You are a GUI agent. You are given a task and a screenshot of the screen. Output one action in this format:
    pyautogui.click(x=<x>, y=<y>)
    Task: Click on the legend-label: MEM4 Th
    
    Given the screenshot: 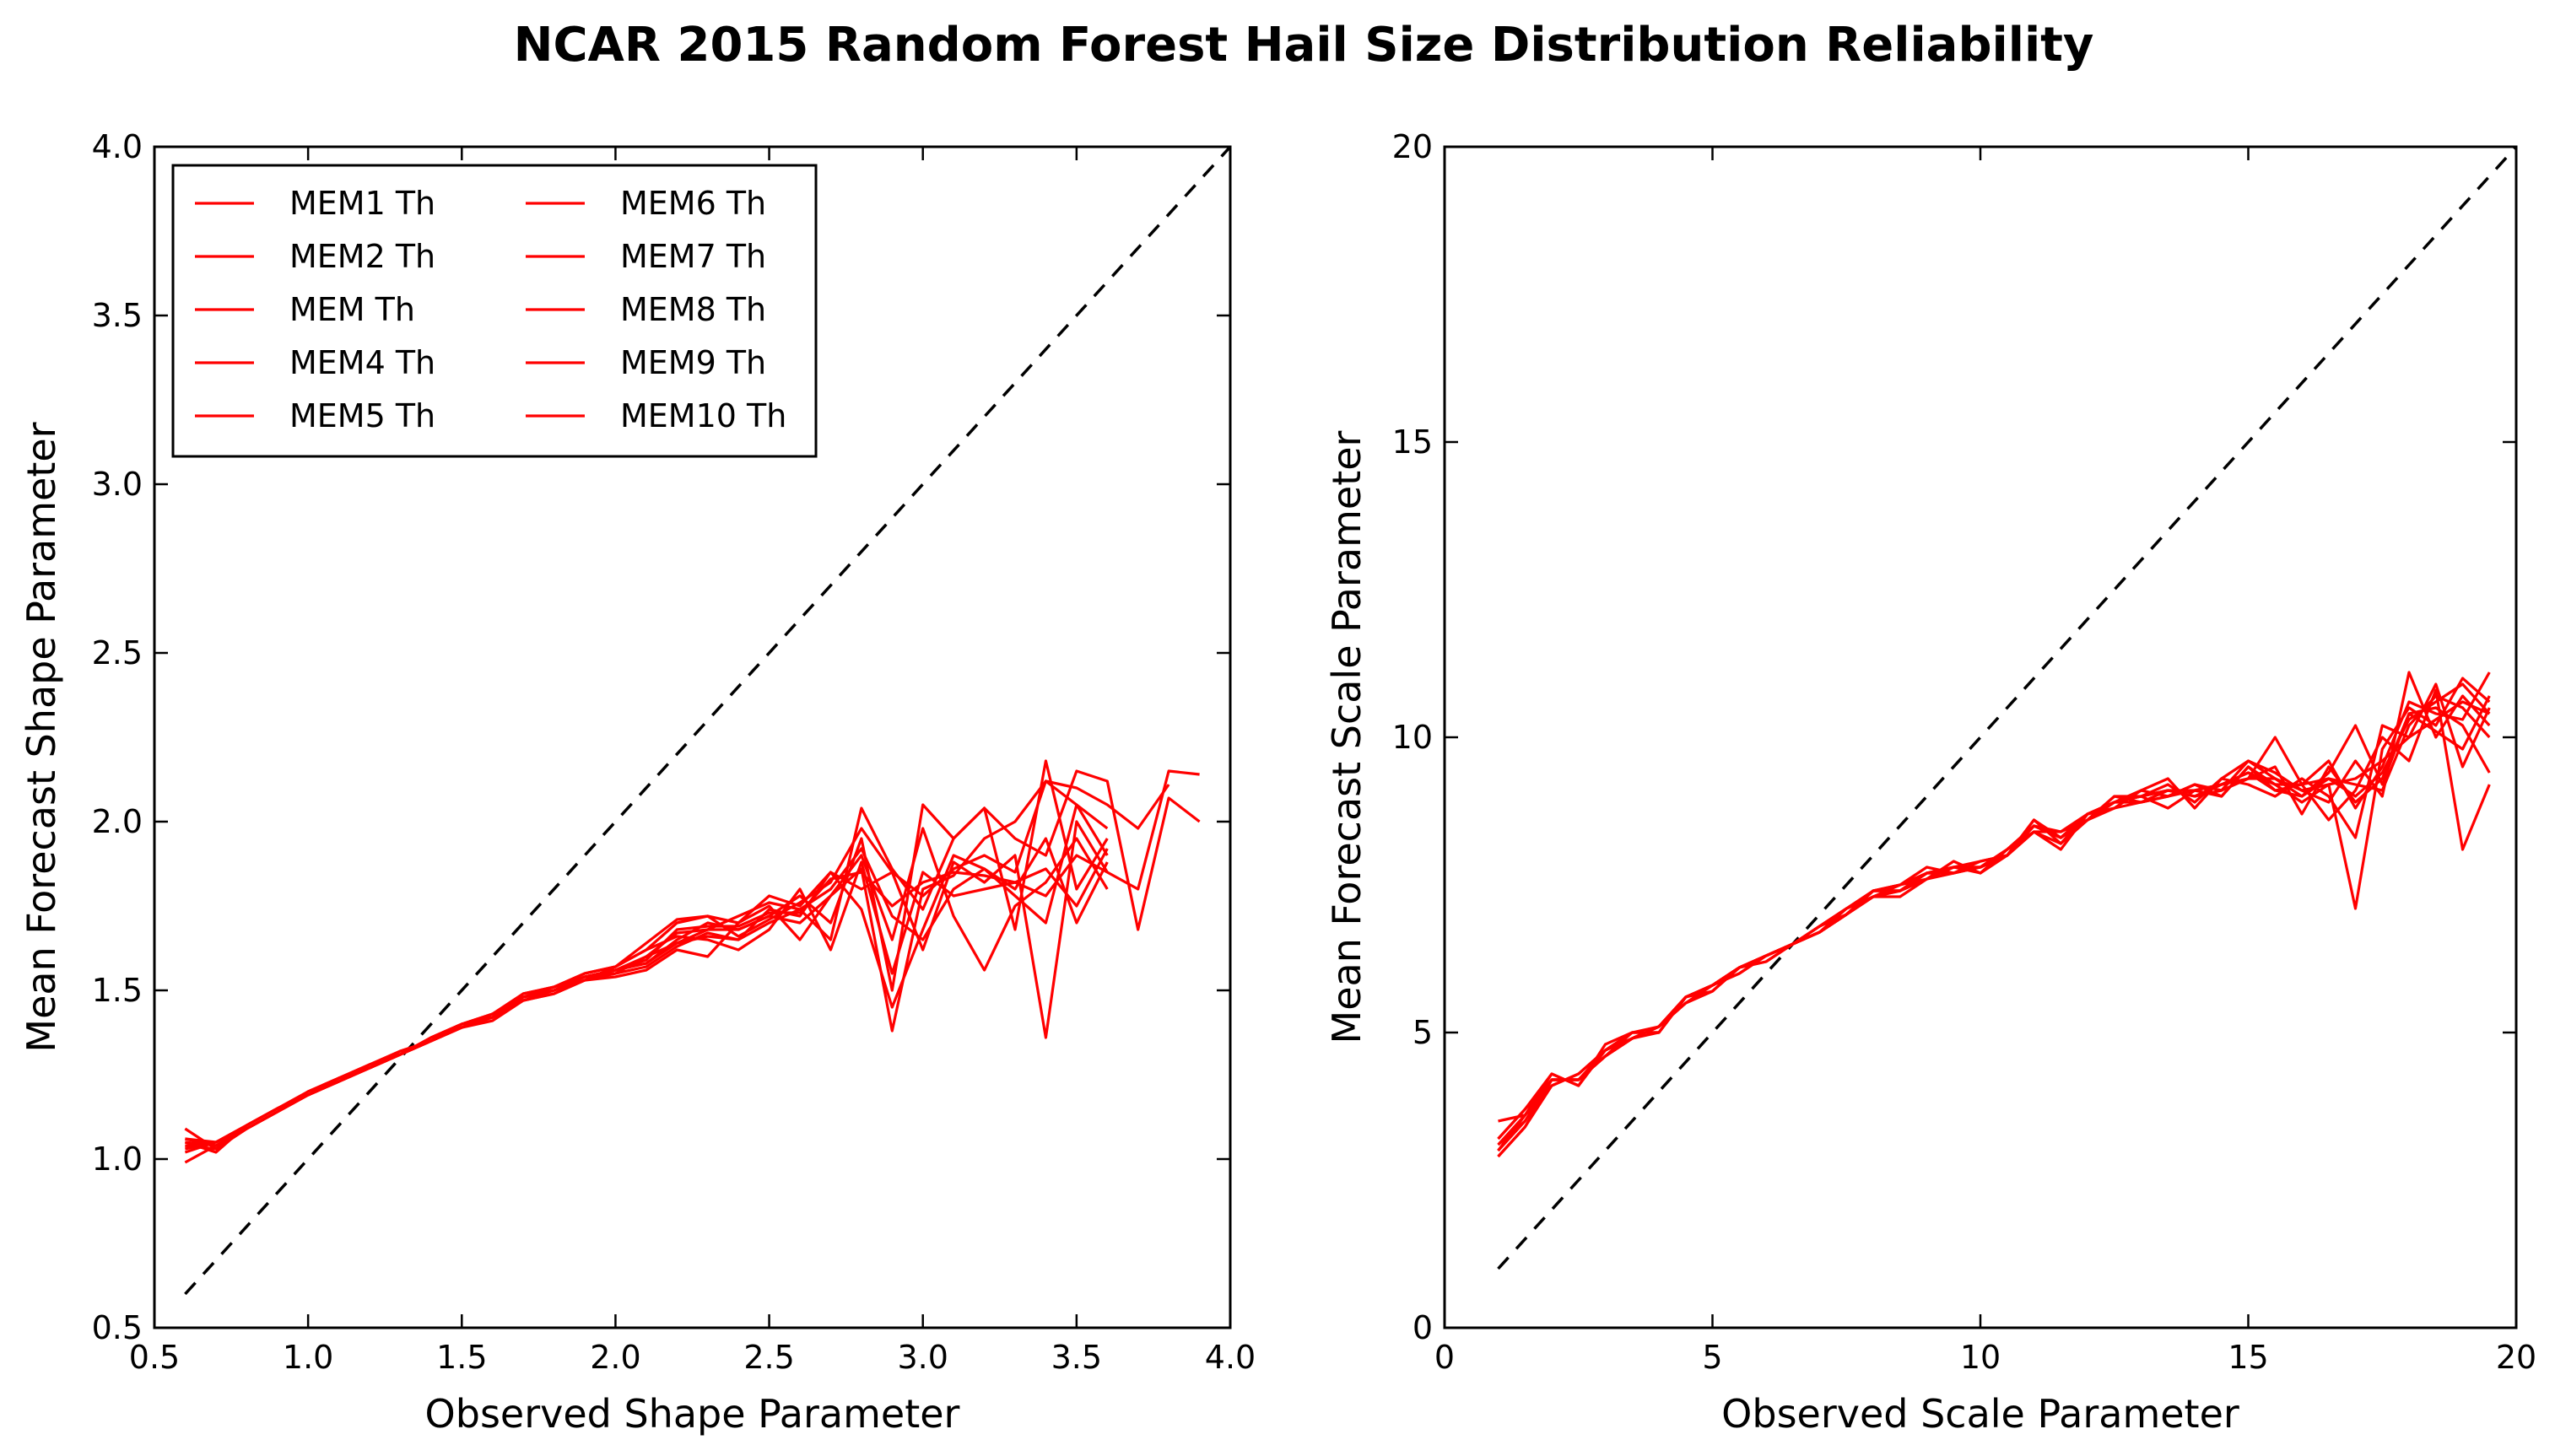 What is the action you would take?
    pyautogui.click(x=362, y=362)
    